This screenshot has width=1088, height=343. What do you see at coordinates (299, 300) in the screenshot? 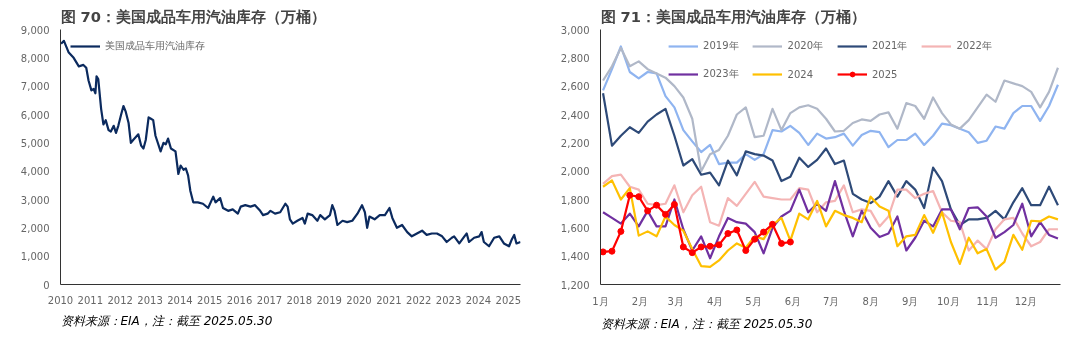
I see `x-tick-label: 2018` at bounding box center [299, 300].